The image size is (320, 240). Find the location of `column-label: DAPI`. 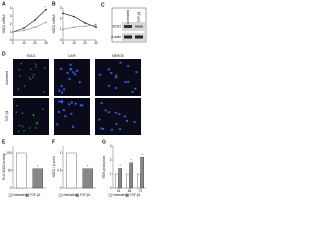

column-label: DAPI is located at coordinates (72, 56).